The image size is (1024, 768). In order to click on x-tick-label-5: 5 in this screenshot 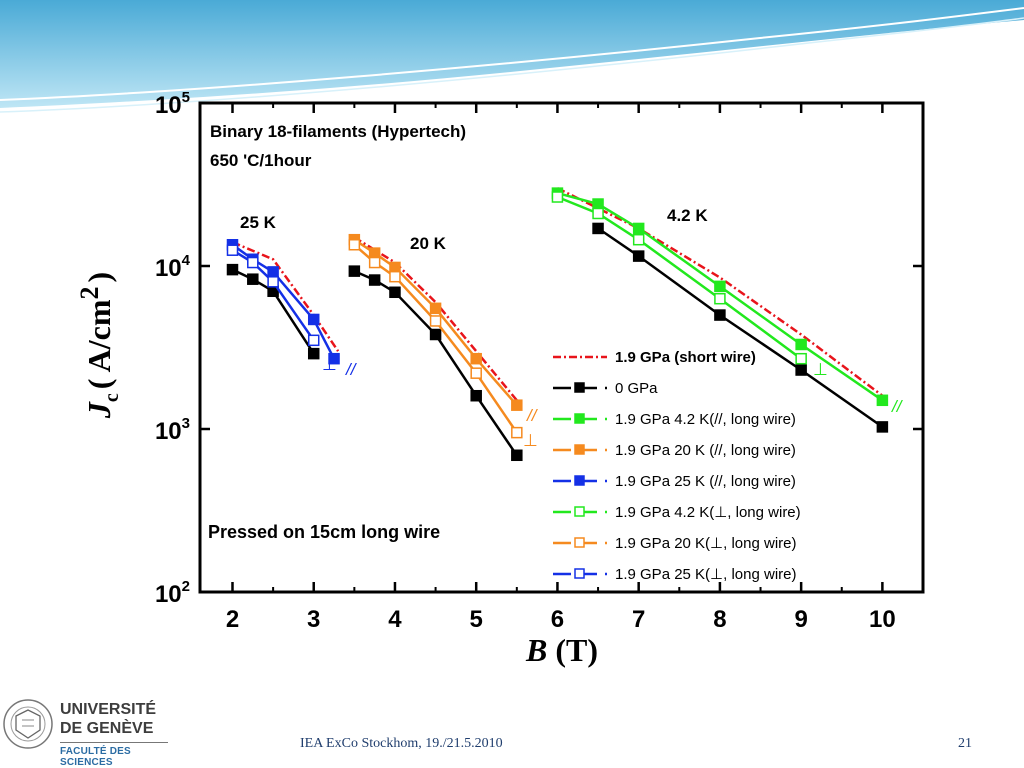, I will do `click(476, 619)`.